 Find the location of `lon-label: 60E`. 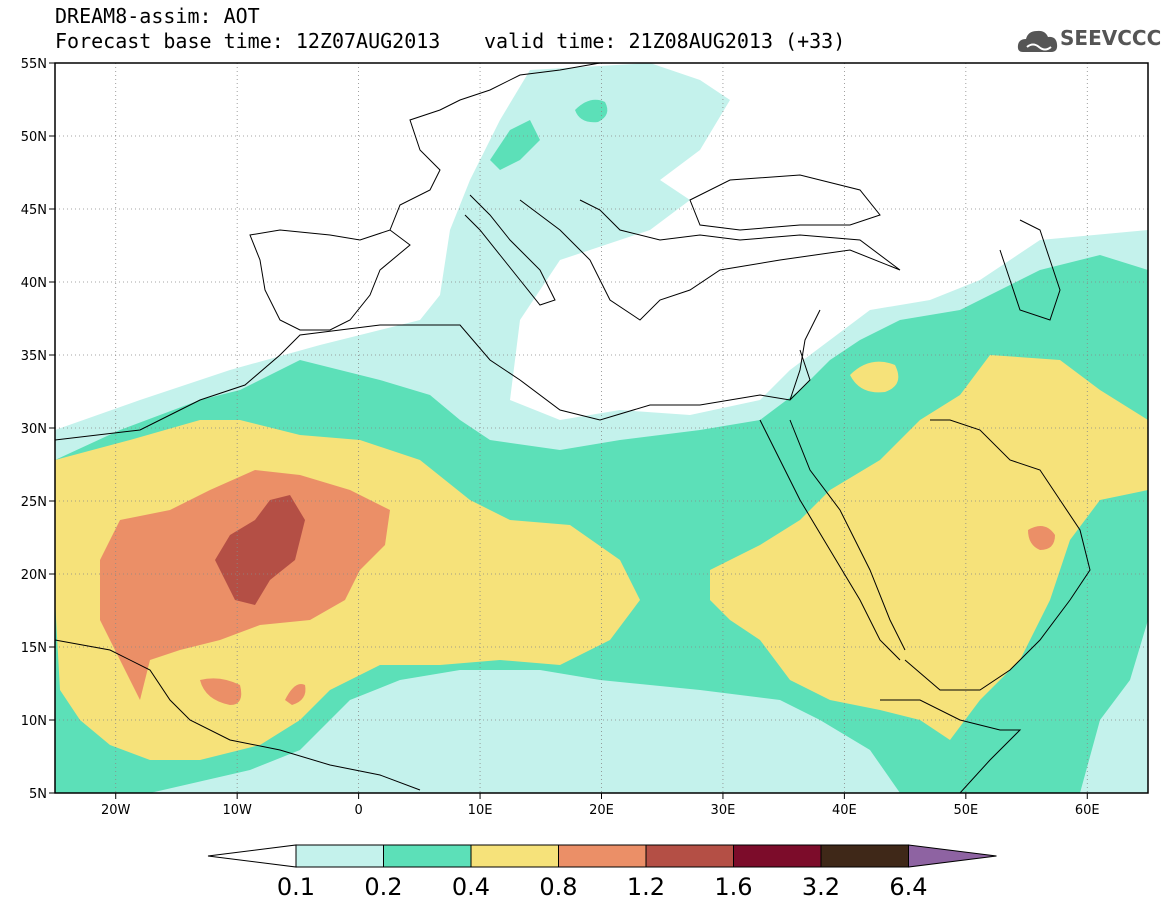

lon-label: 60E is located at coordinates (1087, 810).